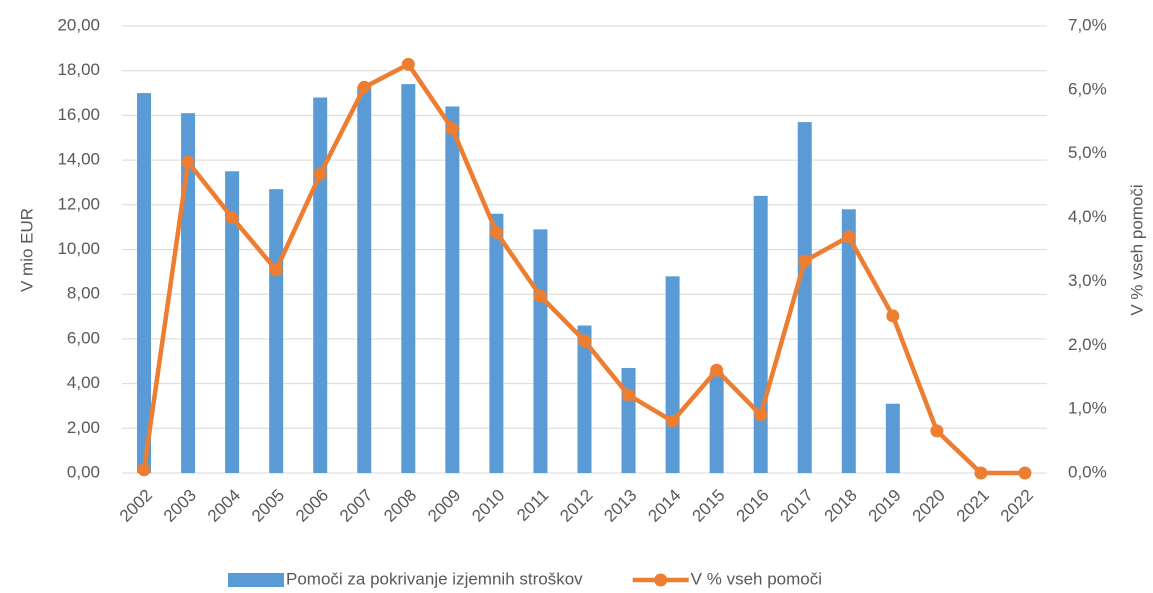  What do you see at coordinates (356, 506) in the screenshot?
I see `x-tick-label: 2007` at bounding box center [356, 506].